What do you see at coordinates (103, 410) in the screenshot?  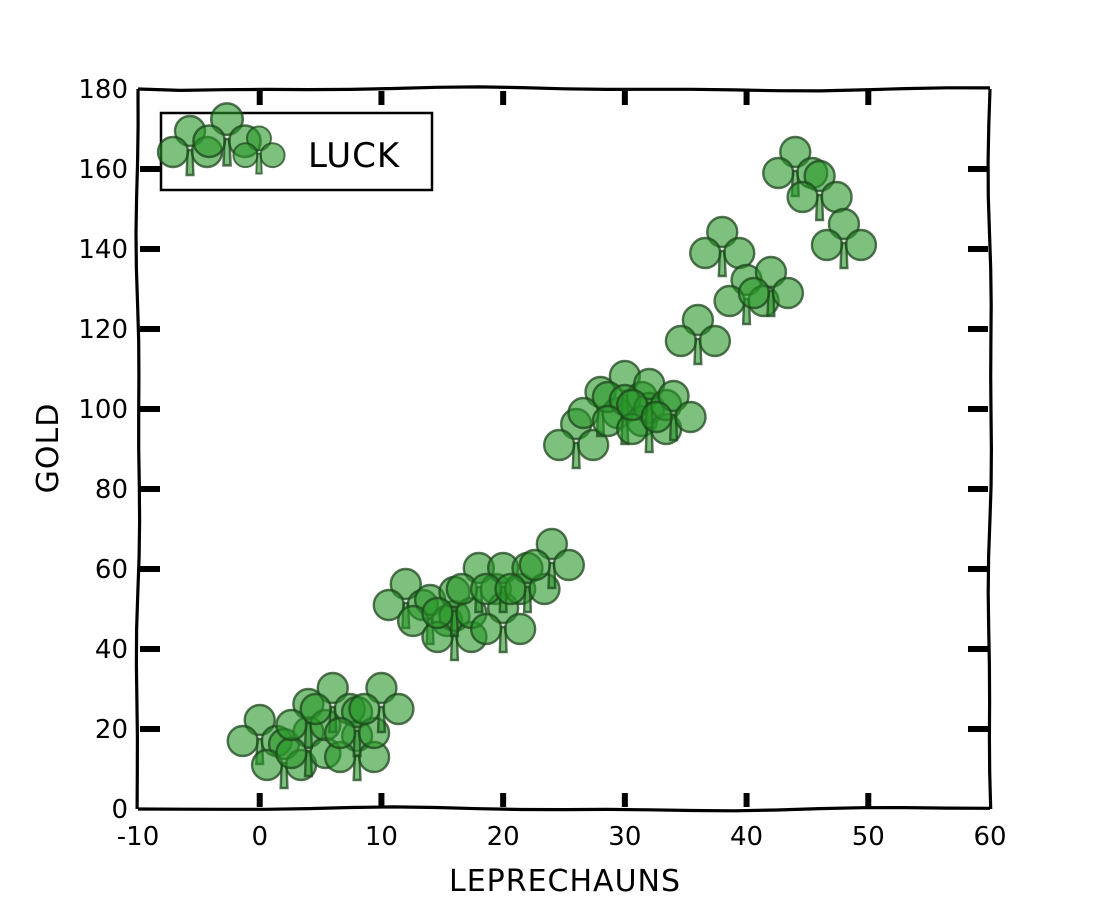 I see `y-tick-label: 100` at bounding box center [103, 410].